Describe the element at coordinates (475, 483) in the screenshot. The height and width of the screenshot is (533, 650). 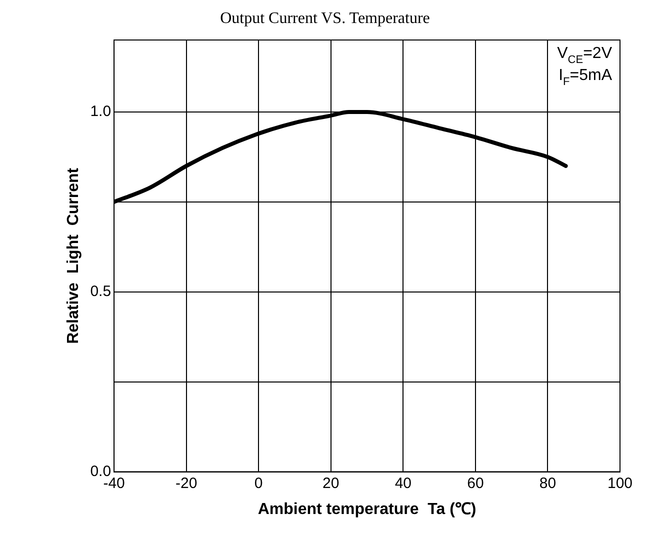
I see `x-tick-label: 60` at that location.